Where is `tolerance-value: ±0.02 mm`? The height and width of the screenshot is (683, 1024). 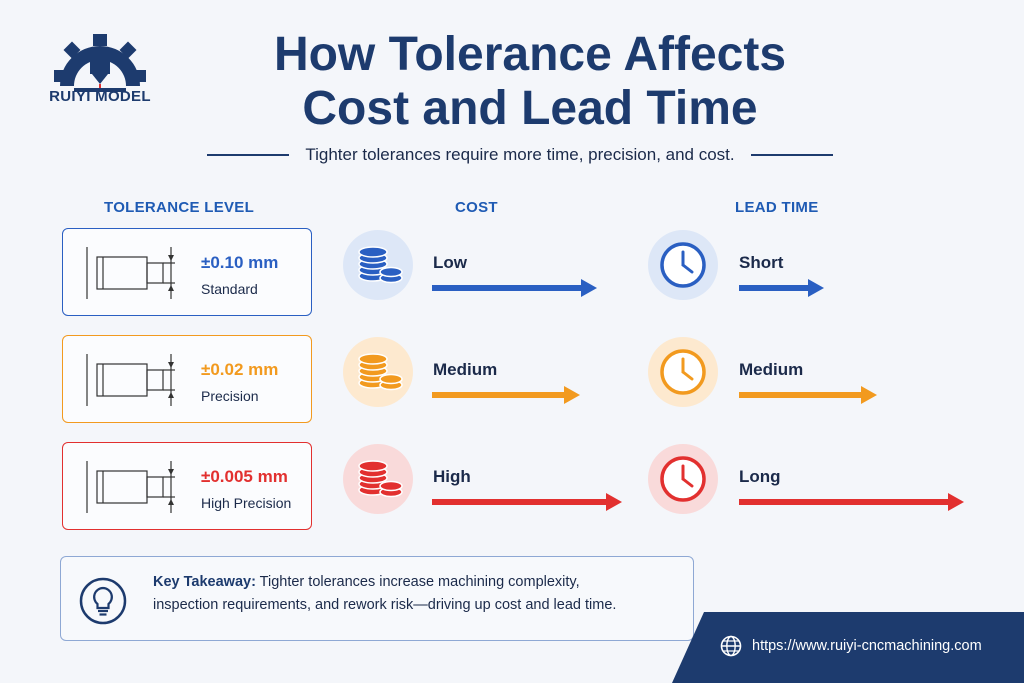
tolerance-value: ±0.02 mm is located at coordinates (240, 369).